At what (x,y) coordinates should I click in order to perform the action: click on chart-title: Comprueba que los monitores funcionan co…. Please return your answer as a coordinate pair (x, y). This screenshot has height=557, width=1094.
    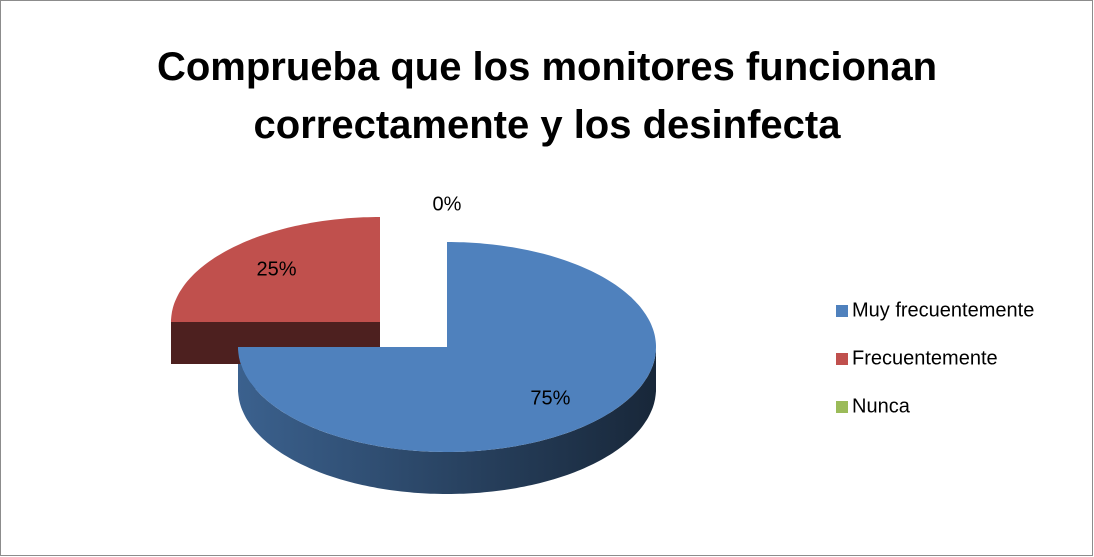
    Looking at the image, I should click on (547, 96).